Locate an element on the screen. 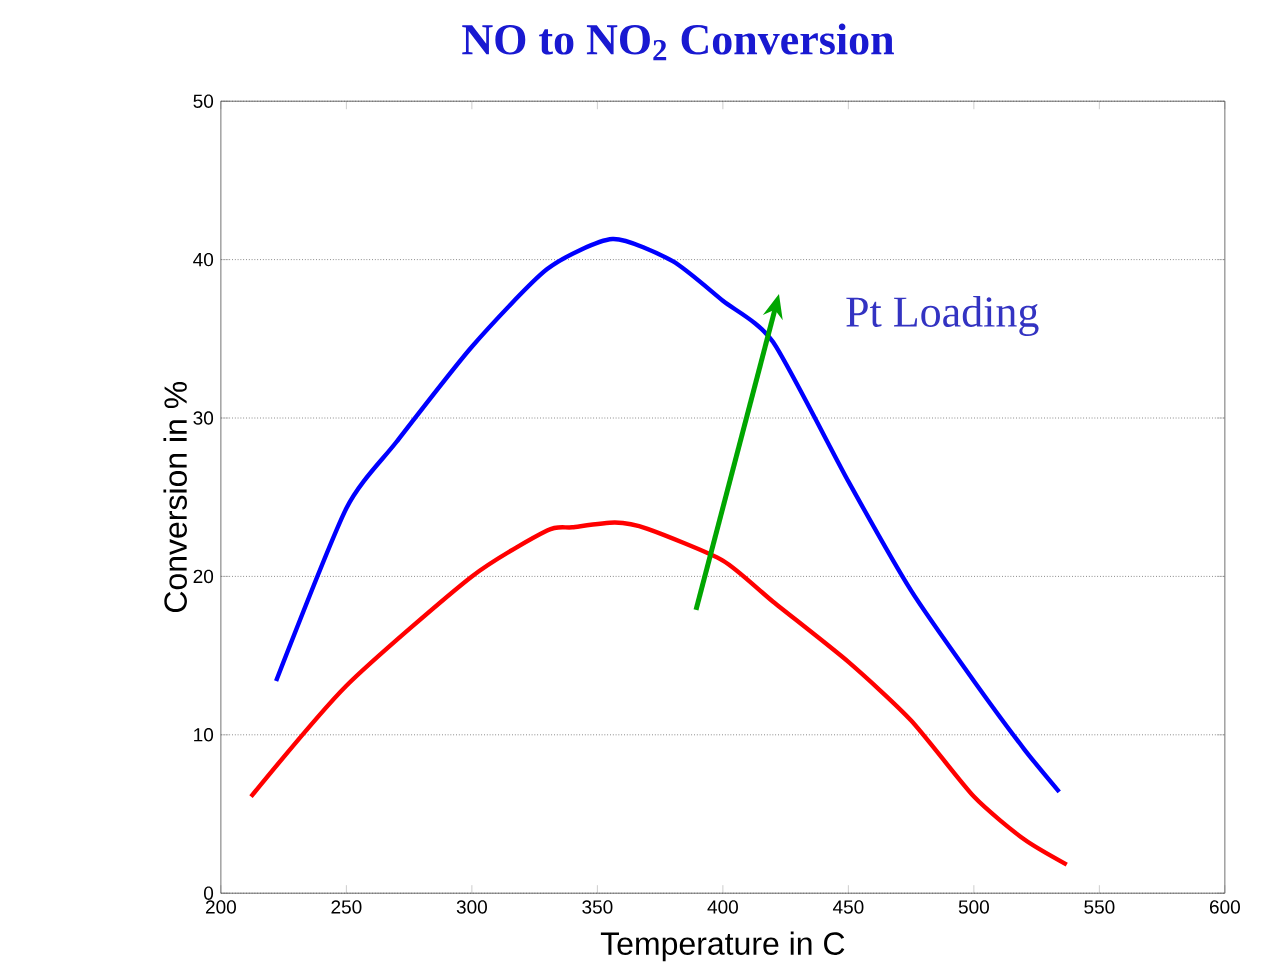 This screenshot has width=1287, height=974. x-tick-label: 250 is located at coordinates (346, 907).